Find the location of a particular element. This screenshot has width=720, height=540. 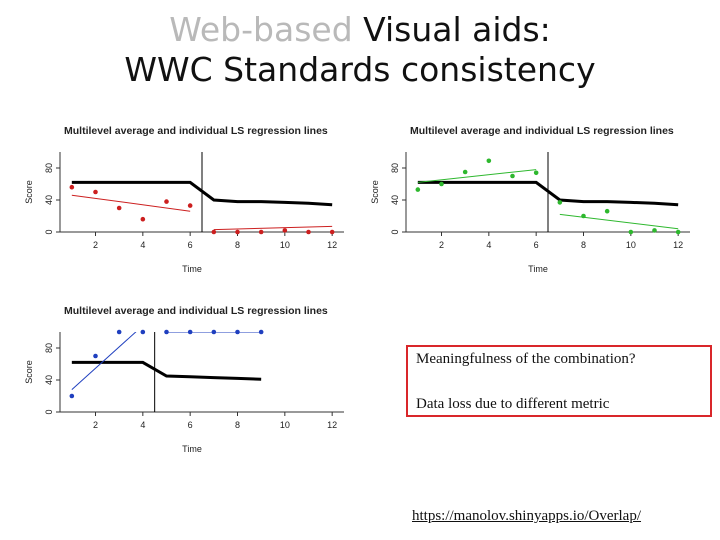

title-line-1: Web-based Visual aids: is located at coordinates (360, 30).